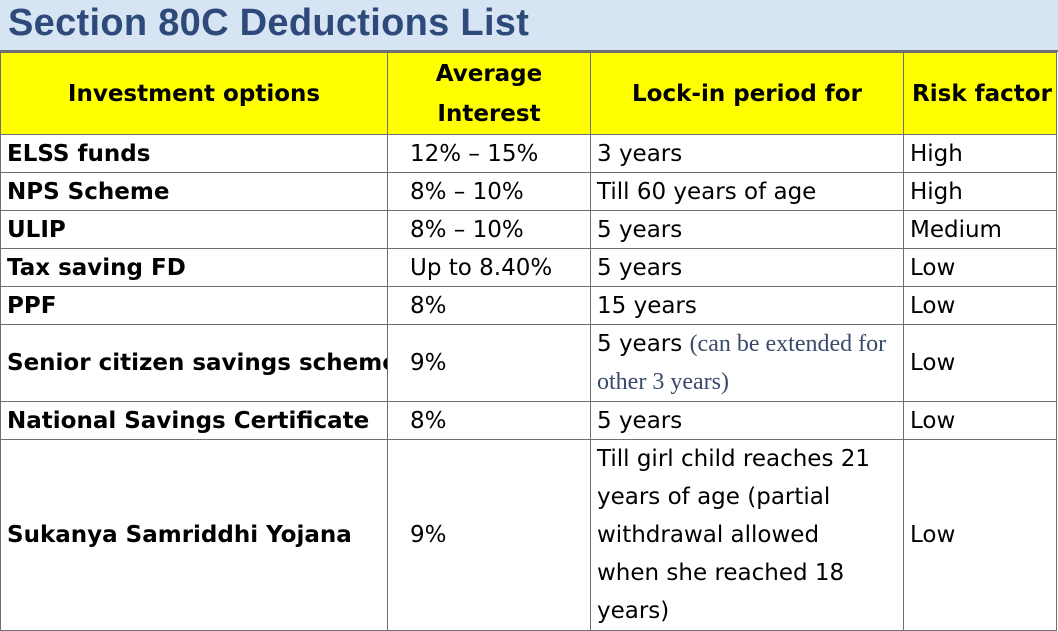 The height and width of the screenshot is (631, 1058). What do you see at coordinates (980, 229) in the screenshot?
I see `cell-risk: Medium` at bounding box center [980, 229].